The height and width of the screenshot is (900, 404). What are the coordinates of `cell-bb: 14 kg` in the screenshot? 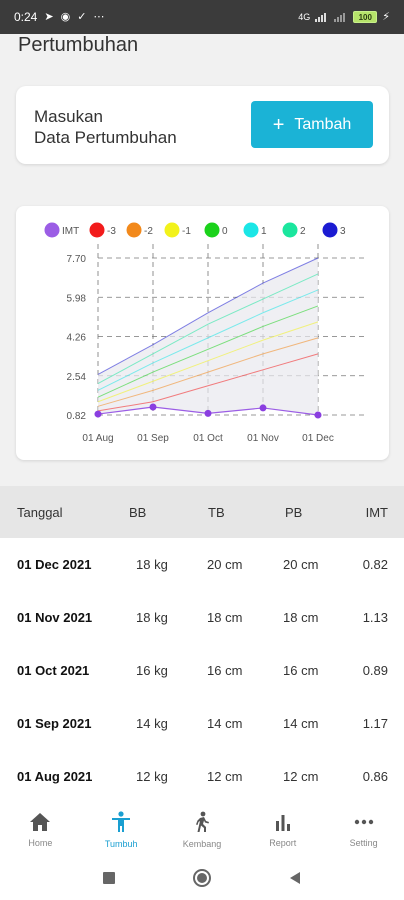 It's located at (152, 723).